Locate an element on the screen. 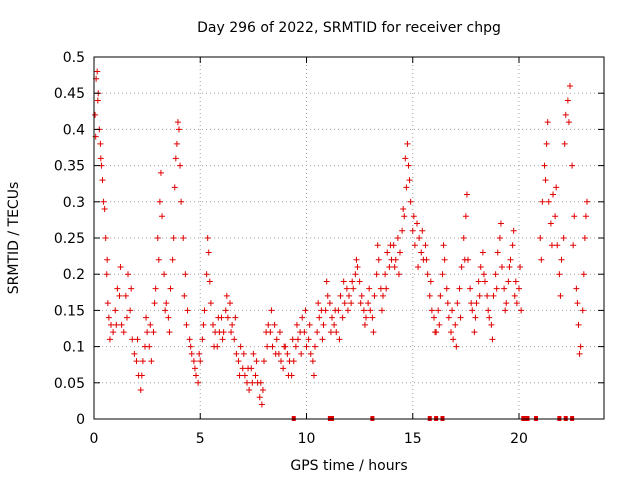 This screenshot has width=640, height=480. y-axis-label: SRMTID / TECUs is located at coordinates (14, 238).